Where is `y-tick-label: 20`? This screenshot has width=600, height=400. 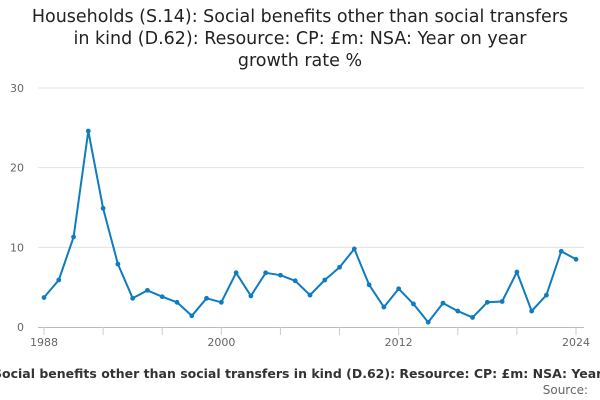
y-tick-label: 20 is located at coordinates (17, 168).